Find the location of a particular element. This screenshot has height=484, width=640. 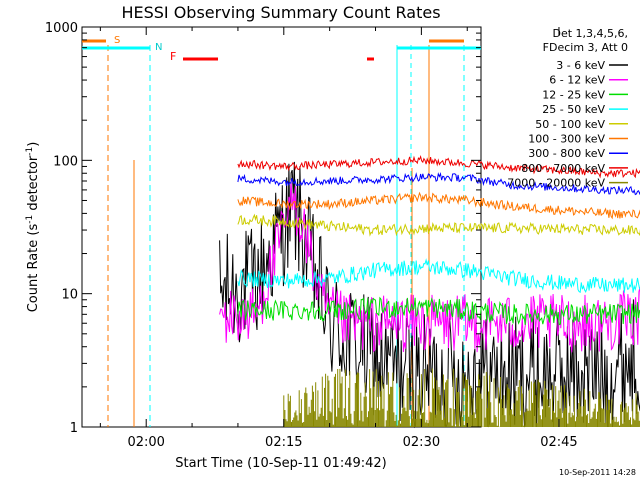

legend-label: 50 - 100 keV is located at coordinates (570, 124).